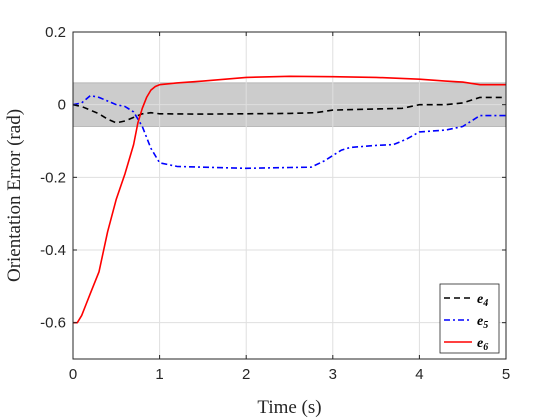 Image resolution: width=560 pixels, height=420 pixels. I want to click on x-axis-title: Time (s), so click(289, 407).